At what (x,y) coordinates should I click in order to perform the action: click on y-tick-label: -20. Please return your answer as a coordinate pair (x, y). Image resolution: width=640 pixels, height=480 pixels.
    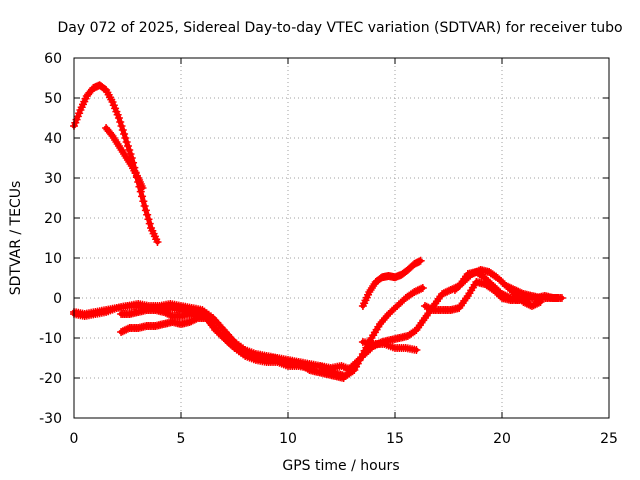
    Looking at the image, I should click on (50, 379).